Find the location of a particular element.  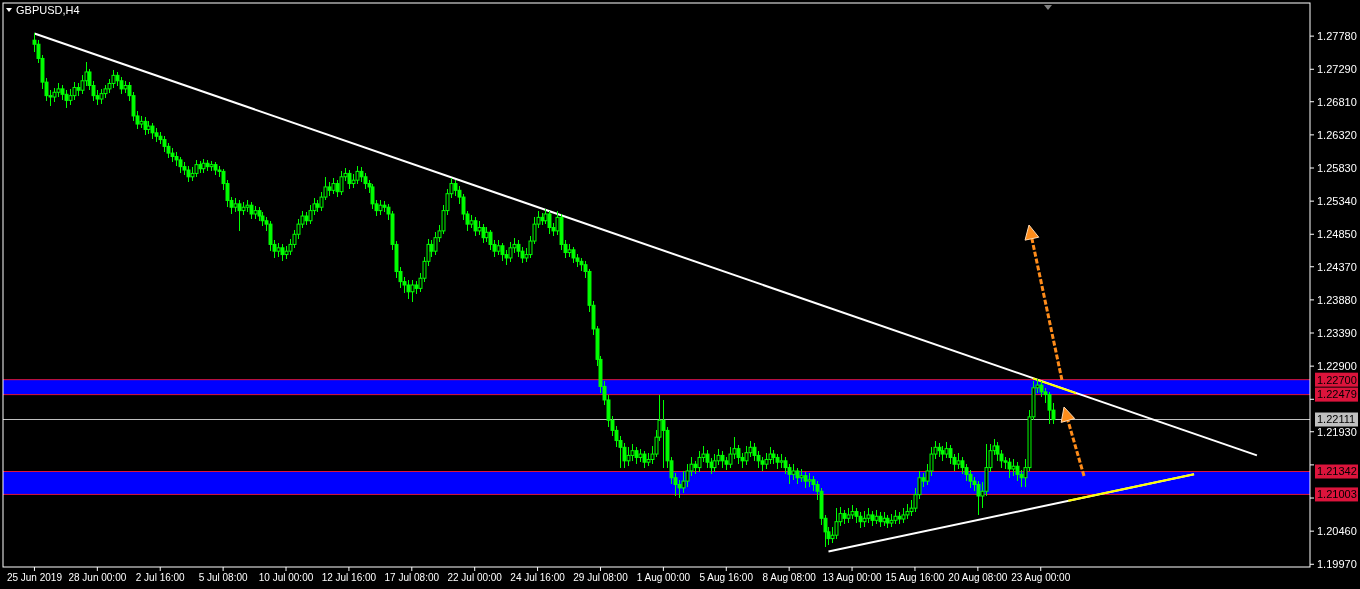

ref-line-label: 1.22479 is located at coordinates (1337, 394).